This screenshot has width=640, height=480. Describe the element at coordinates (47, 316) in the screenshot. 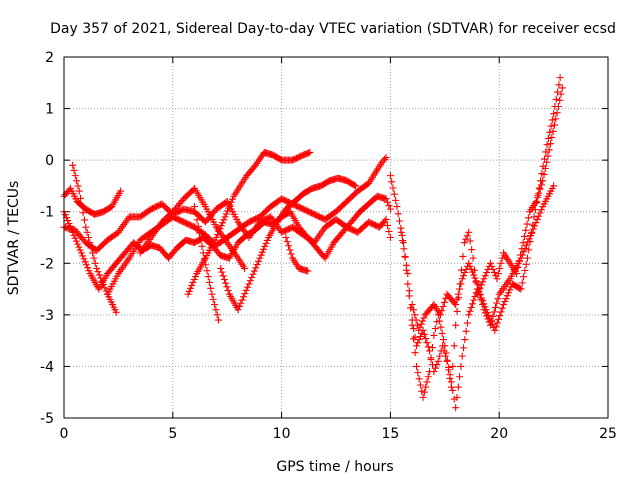

I see `y-tick-label: -3` at that location.